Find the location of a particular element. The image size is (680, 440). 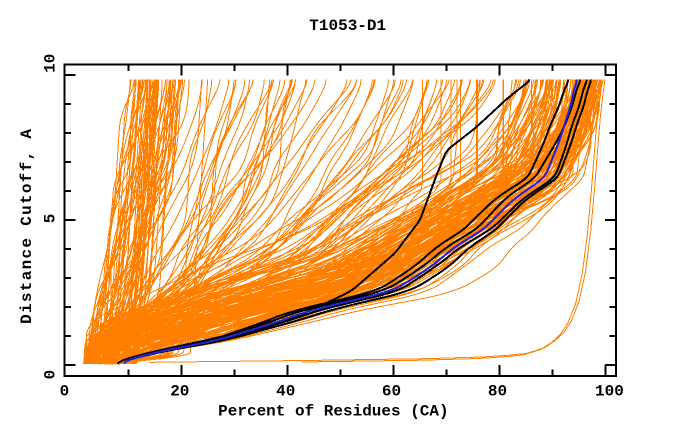

svg-text: T1053-D1 is located at coordinates (347, 26).